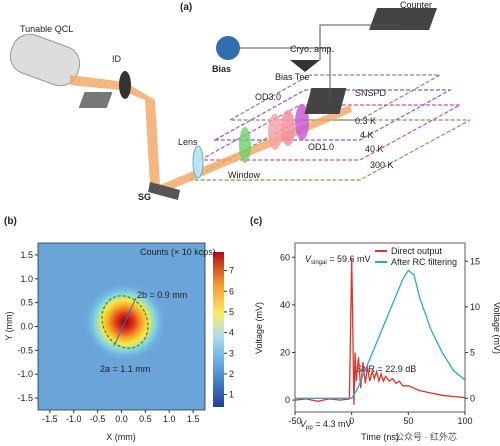 The height and width of the screenshot is (446, 500). I want to click on subscript: pp, so click(309, 428).